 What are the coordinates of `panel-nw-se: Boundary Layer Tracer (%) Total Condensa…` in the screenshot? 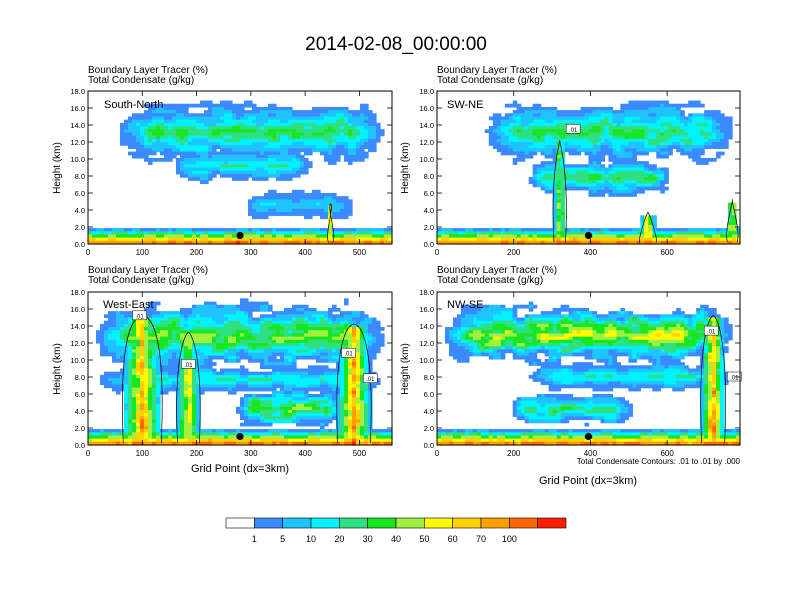 It's located at (571, 361).